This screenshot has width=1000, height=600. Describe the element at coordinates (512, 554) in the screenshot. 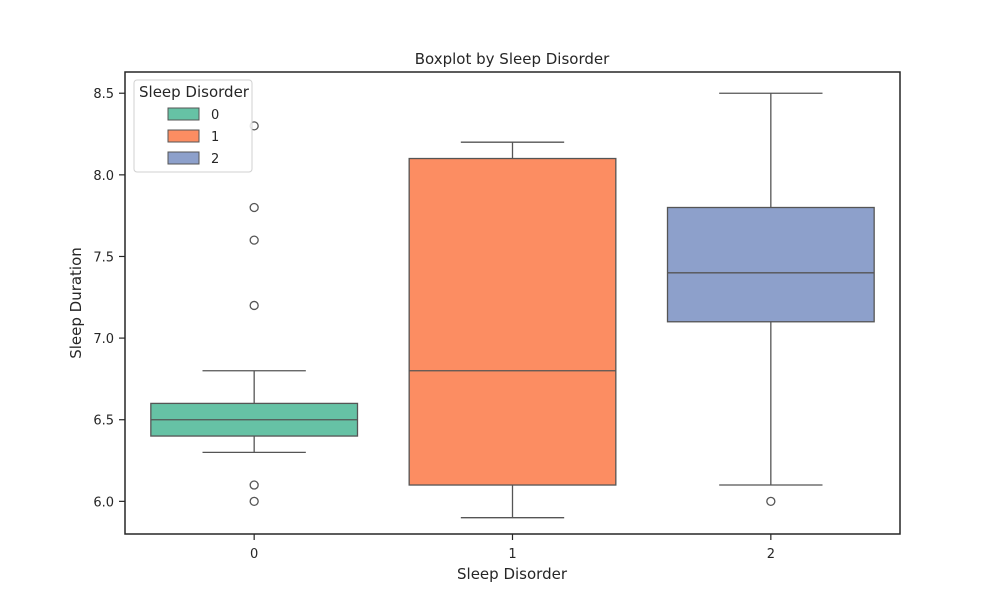

I see `x-tick-label-1: 1` at that location.